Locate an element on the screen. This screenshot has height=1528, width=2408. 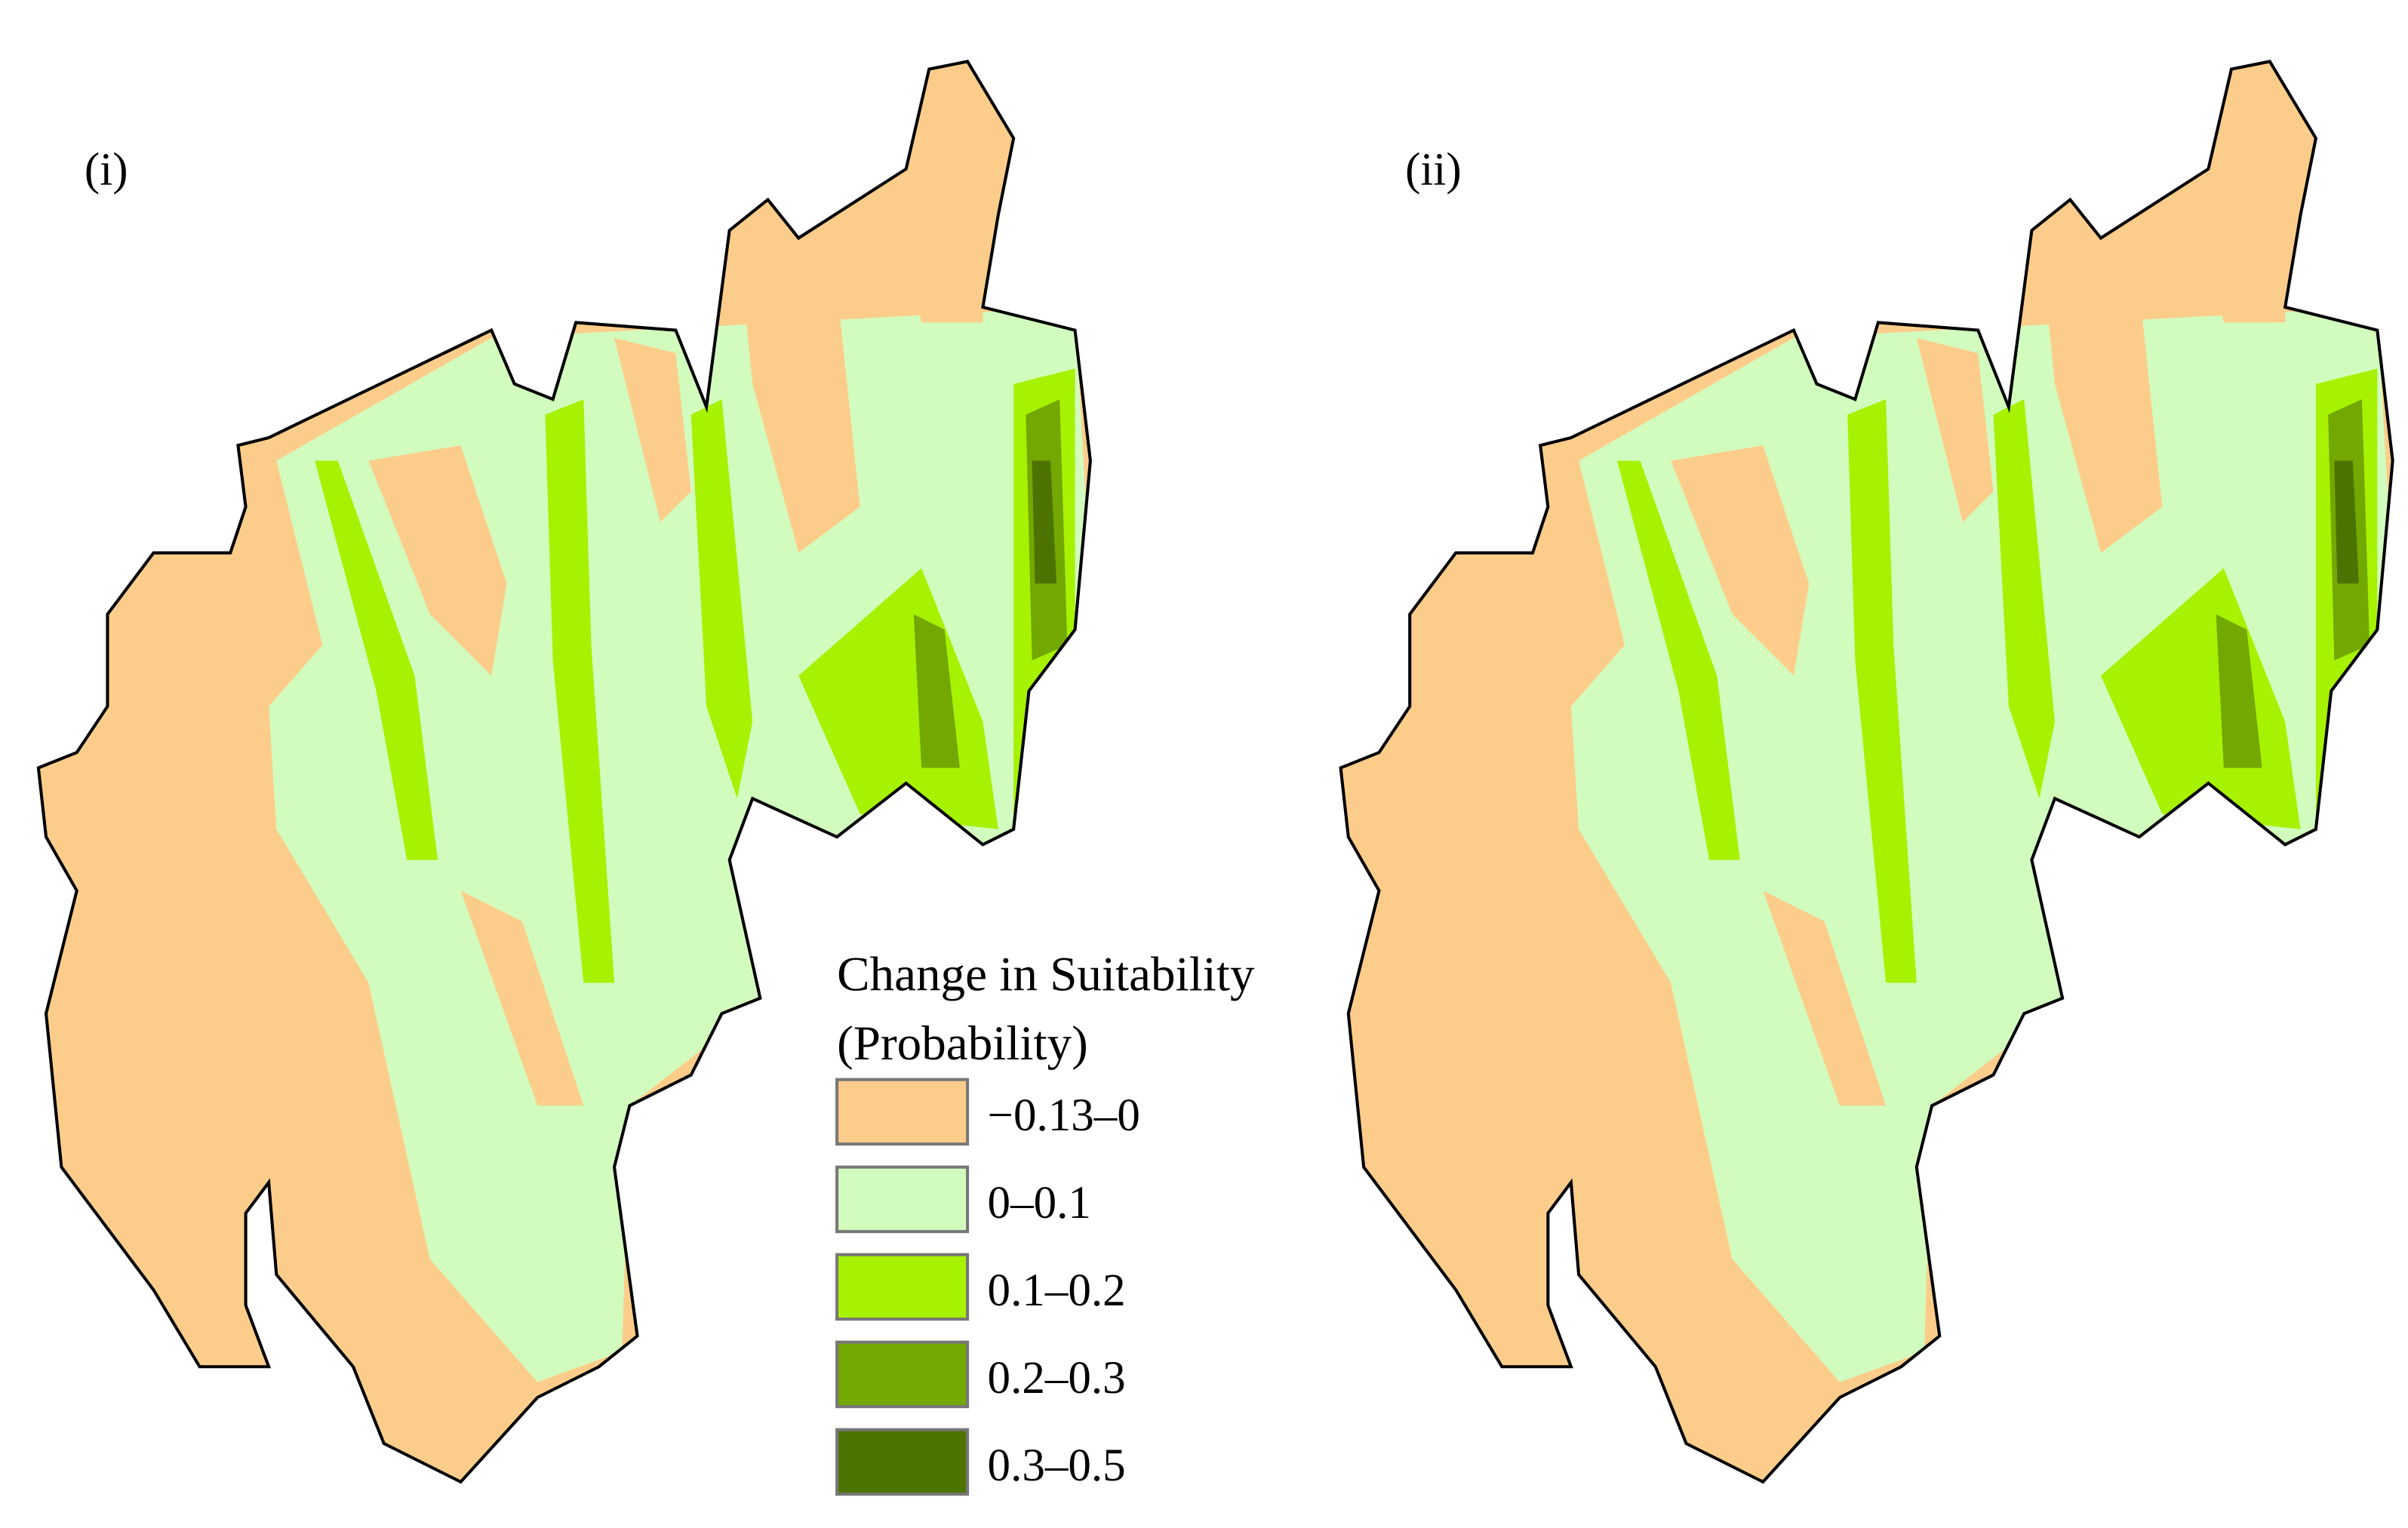
legend-label: 0.2–0.3 is located at coordinates (1057, 1378).